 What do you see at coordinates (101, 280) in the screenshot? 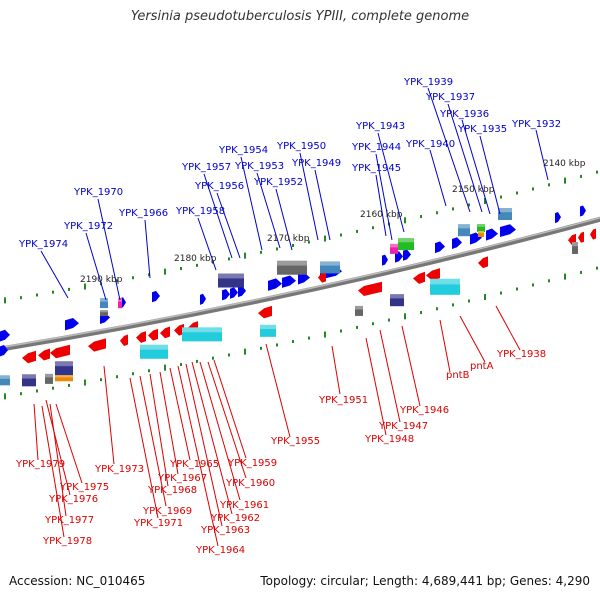
I see `scale-label-2190: 2190 kbp` at bounding box center [101, 280].